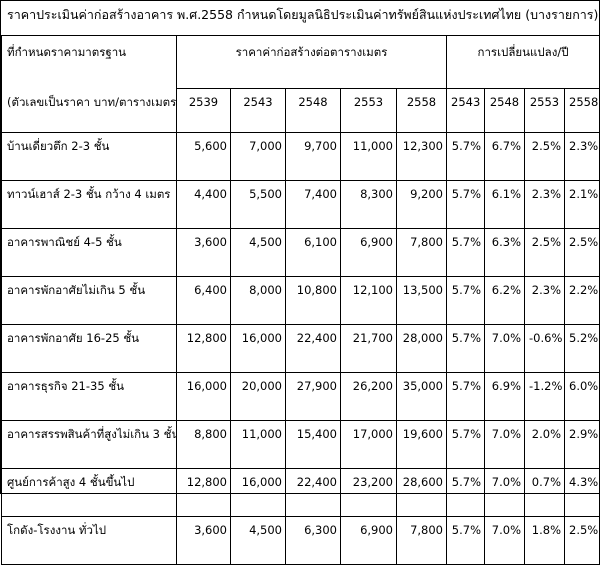 Image resolution: width=600 pixels, height=565 pixels. Describe the element at coordinates (421, 444) in the screenshot. I see `cost-cell: 19,600` at that location.